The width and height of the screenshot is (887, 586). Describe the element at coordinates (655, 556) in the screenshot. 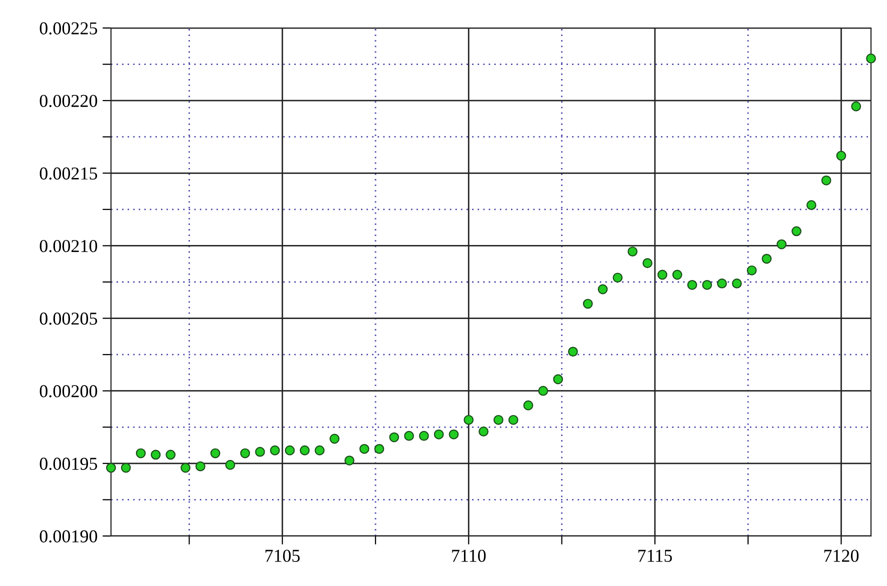

I see `x-tick-label: 7115` at that location.